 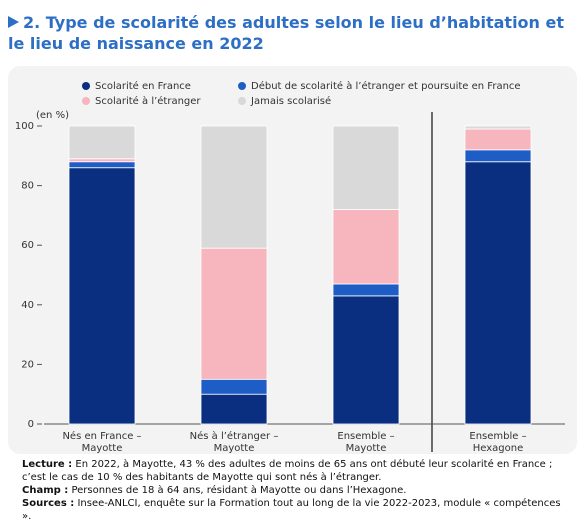 What do you see at coordinates (24, 126) in the screenshot?
I see `y-tick-label: 100` at bounding box center [24, 126].